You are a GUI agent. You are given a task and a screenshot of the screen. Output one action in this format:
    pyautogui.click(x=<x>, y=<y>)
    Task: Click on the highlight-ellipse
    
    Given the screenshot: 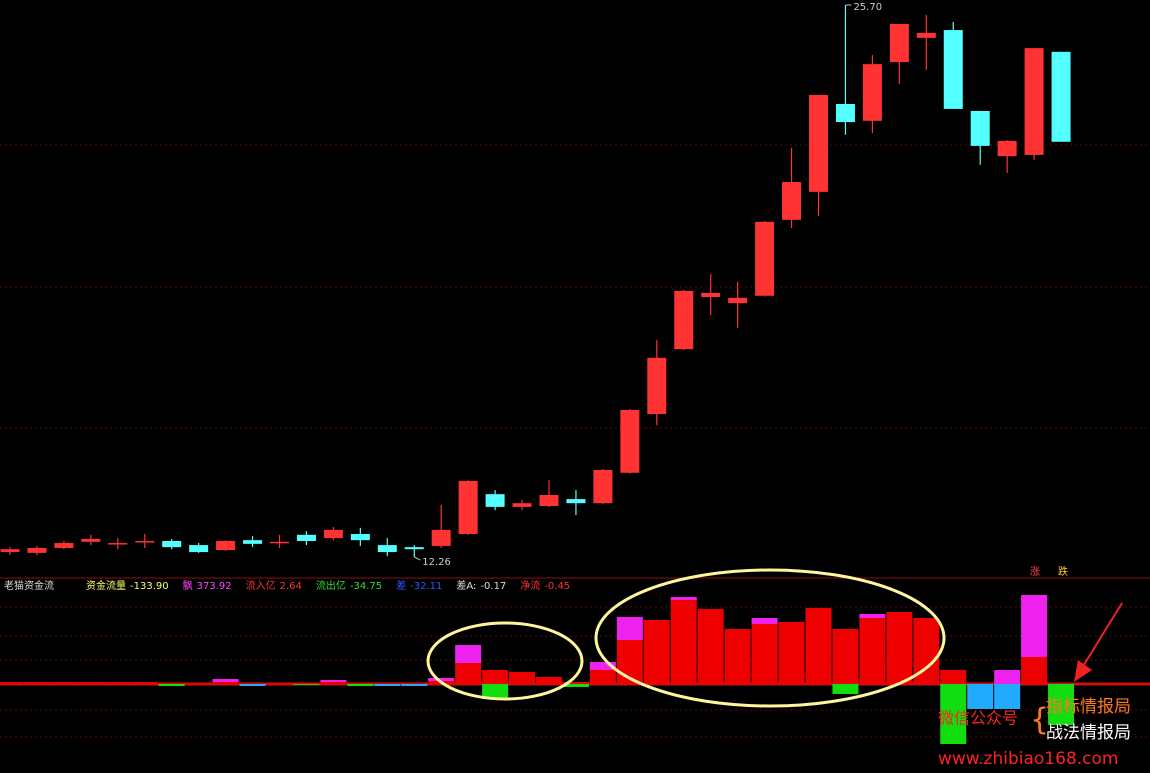 What is the action you would take?
    pyautogui.click(x=770, y=638)
    